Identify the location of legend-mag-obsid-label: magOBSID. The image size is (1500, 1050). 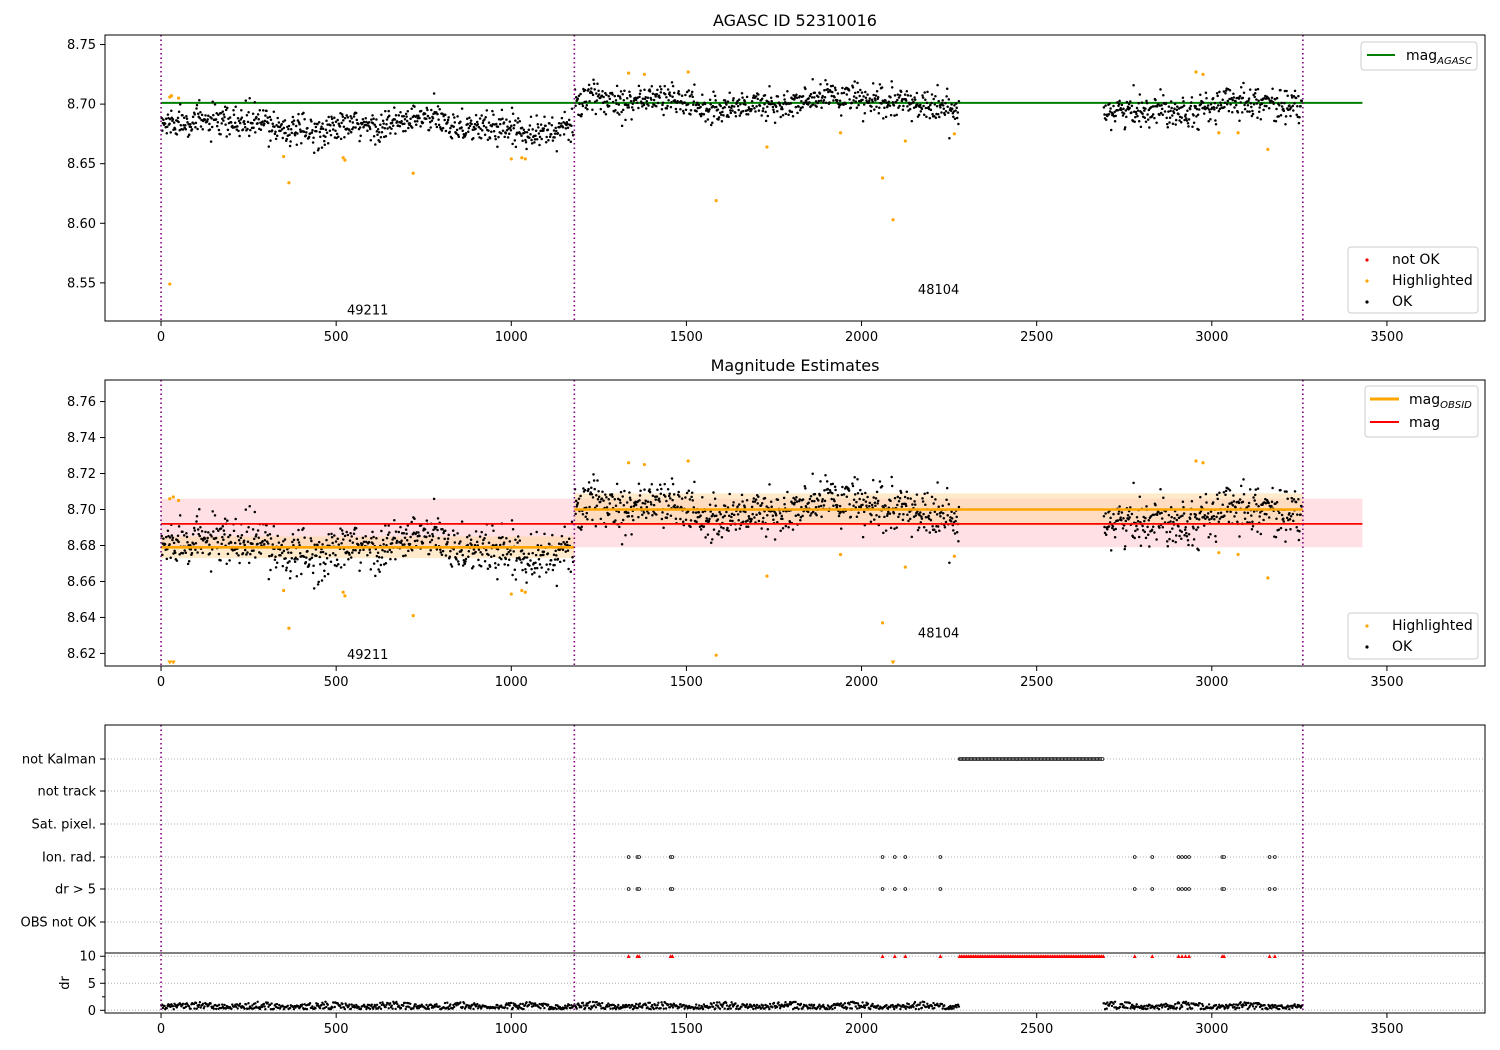
(1440, 401).